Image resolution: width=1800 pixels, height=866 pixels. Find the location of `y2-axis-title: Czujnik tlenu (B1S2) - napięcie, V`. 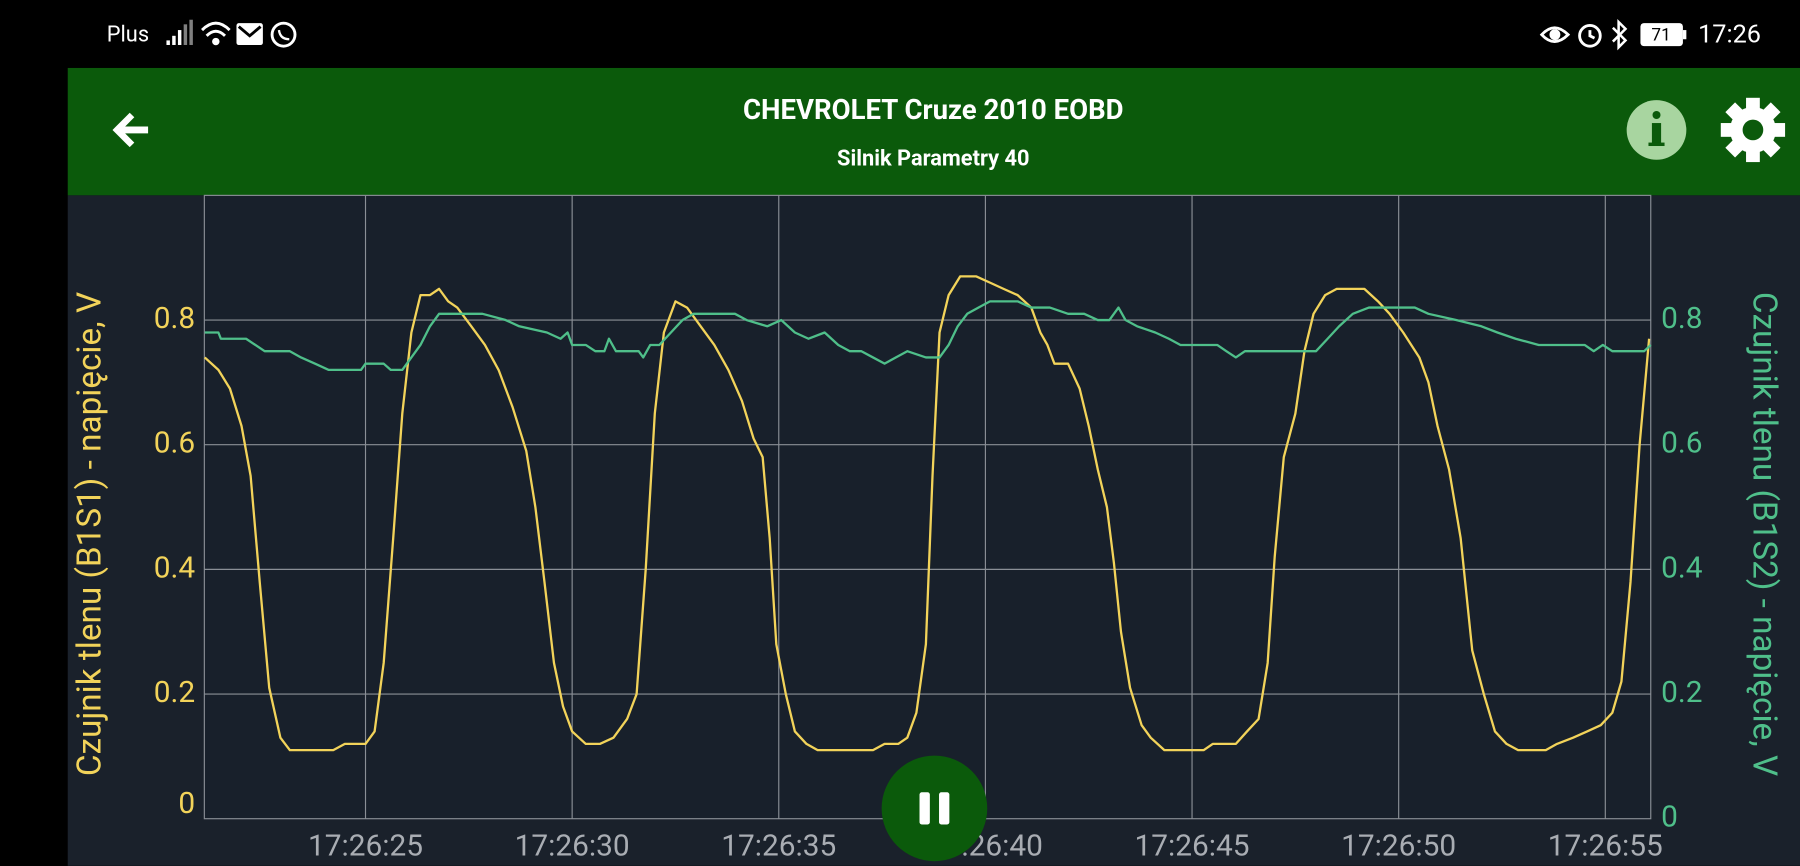

y2-axis-title: Czujnik tlenu (B1S2) - napięcie, V is located at coordinates (1763, 534).